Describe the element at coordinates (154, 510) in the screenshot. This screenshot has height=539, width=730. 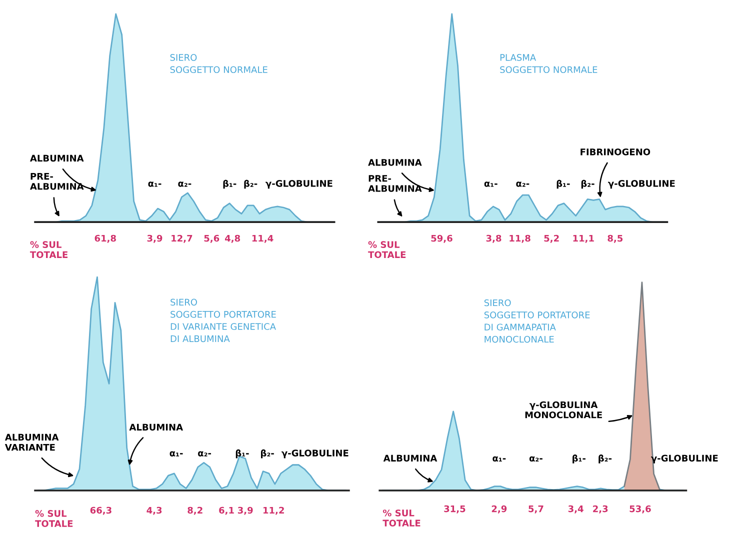
I see `text: 4,3` at that location.